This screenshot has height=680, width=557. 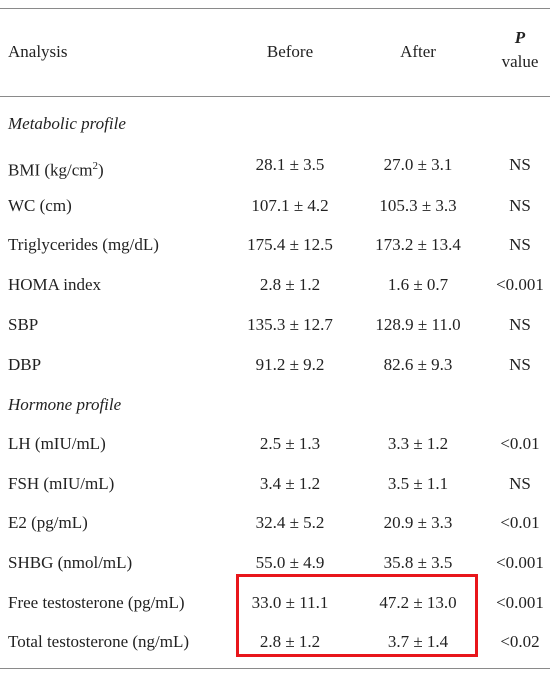 I want to click on row-after: 35.8 ± 3.5, so click(x=418, y=562).